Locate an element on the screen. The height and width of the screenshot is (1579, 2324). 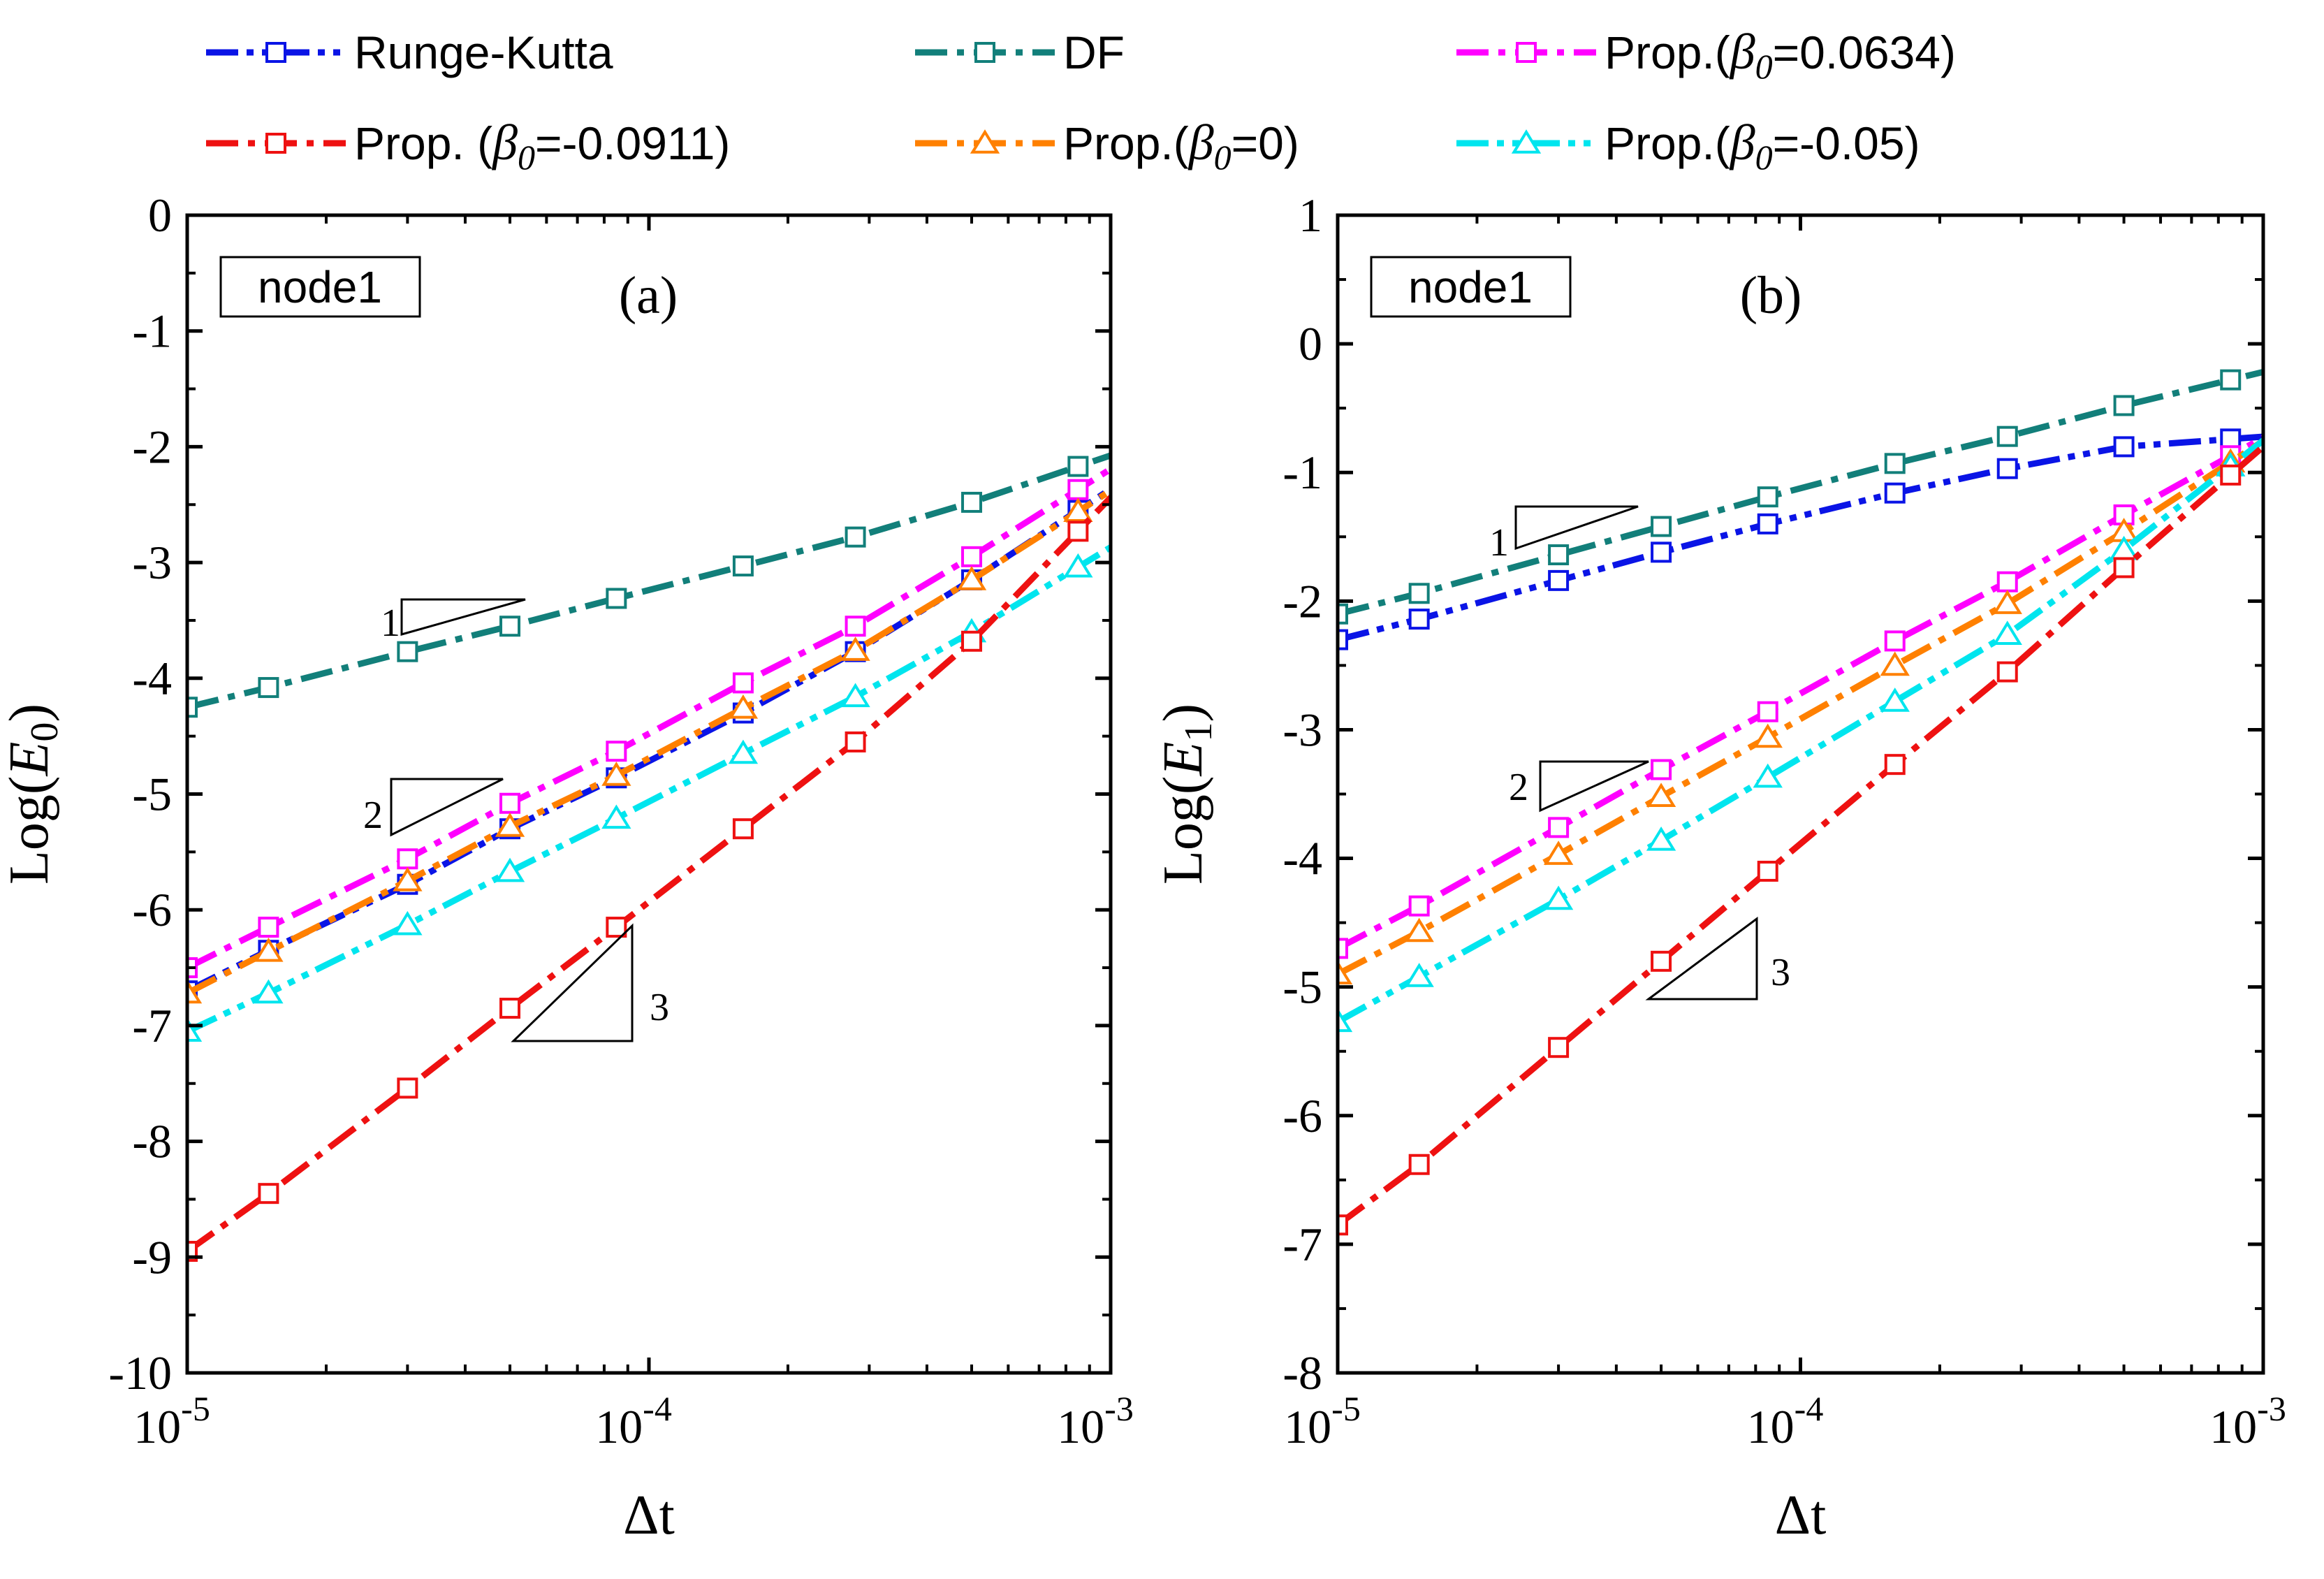
legend-marker is located at coordinates (275, 52).